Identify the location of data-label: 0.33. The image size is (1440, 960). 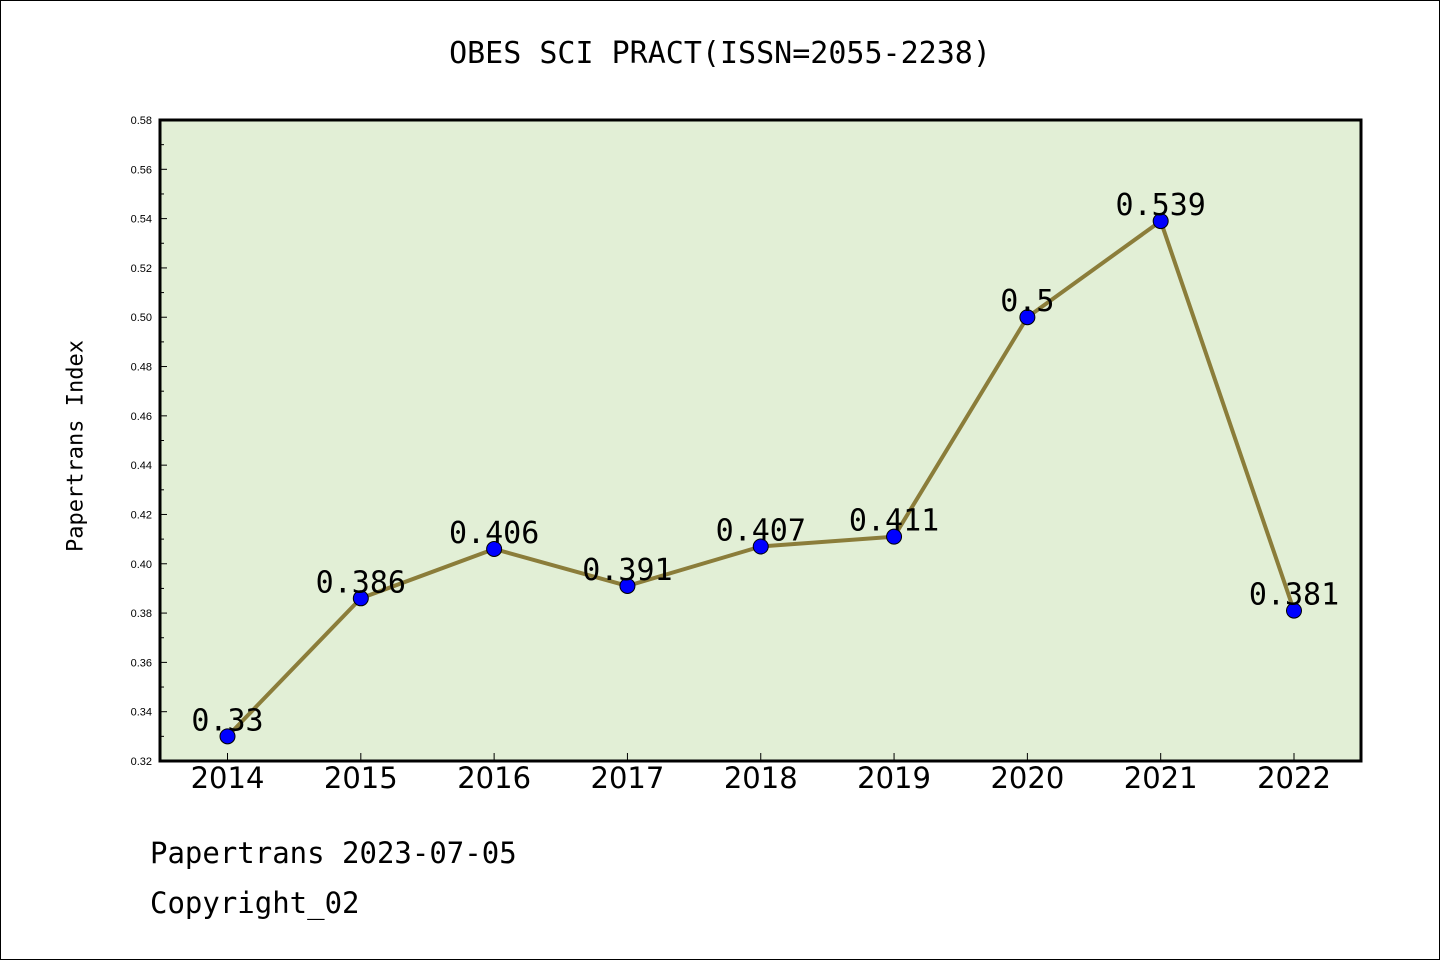
(227, 720).